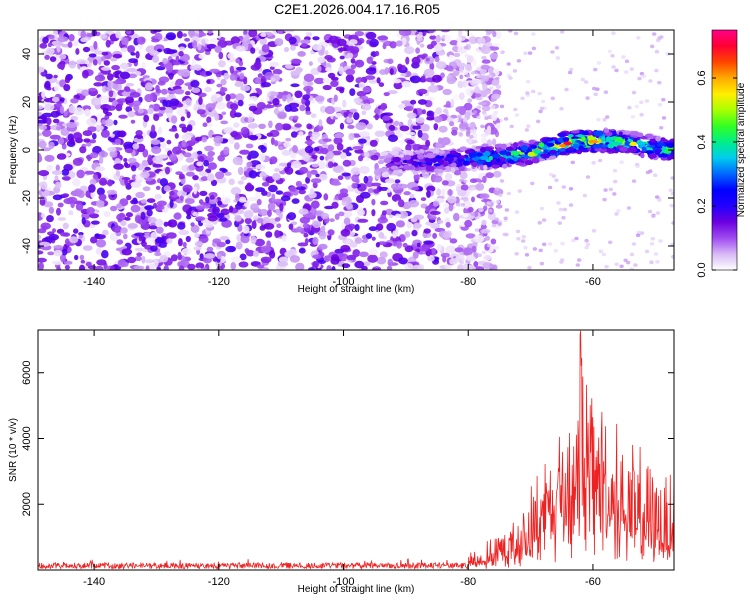  What do you see at coordinates (27, 372) in the screenshot?
I see `snr-y-tick-label: 6000` at bounding box center [27, 372].